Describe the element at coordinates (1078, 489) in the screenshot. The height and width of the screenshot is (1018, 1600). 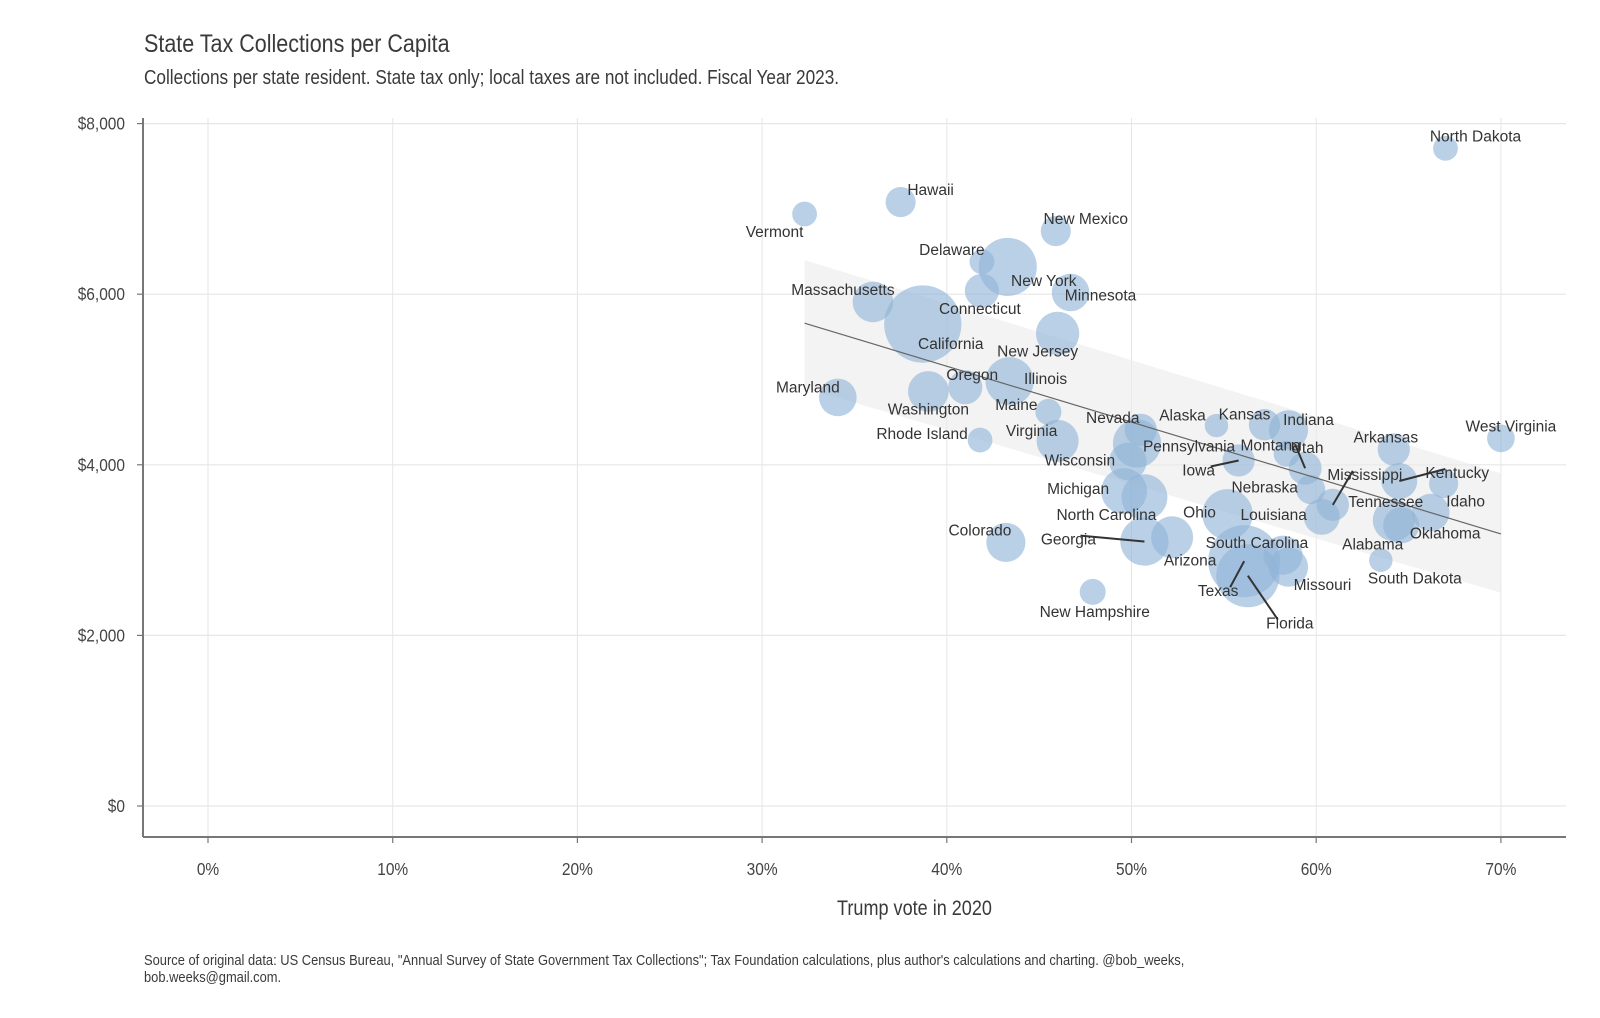
I see `point-label: Michigan` at that location.